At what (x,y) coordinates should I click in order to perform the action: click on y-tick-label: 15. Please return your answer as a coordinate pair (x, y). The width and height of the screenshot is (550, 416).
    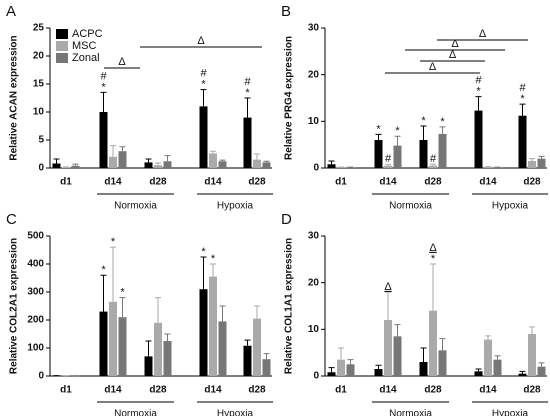
    Looking at the image, I should click on (39, 84).